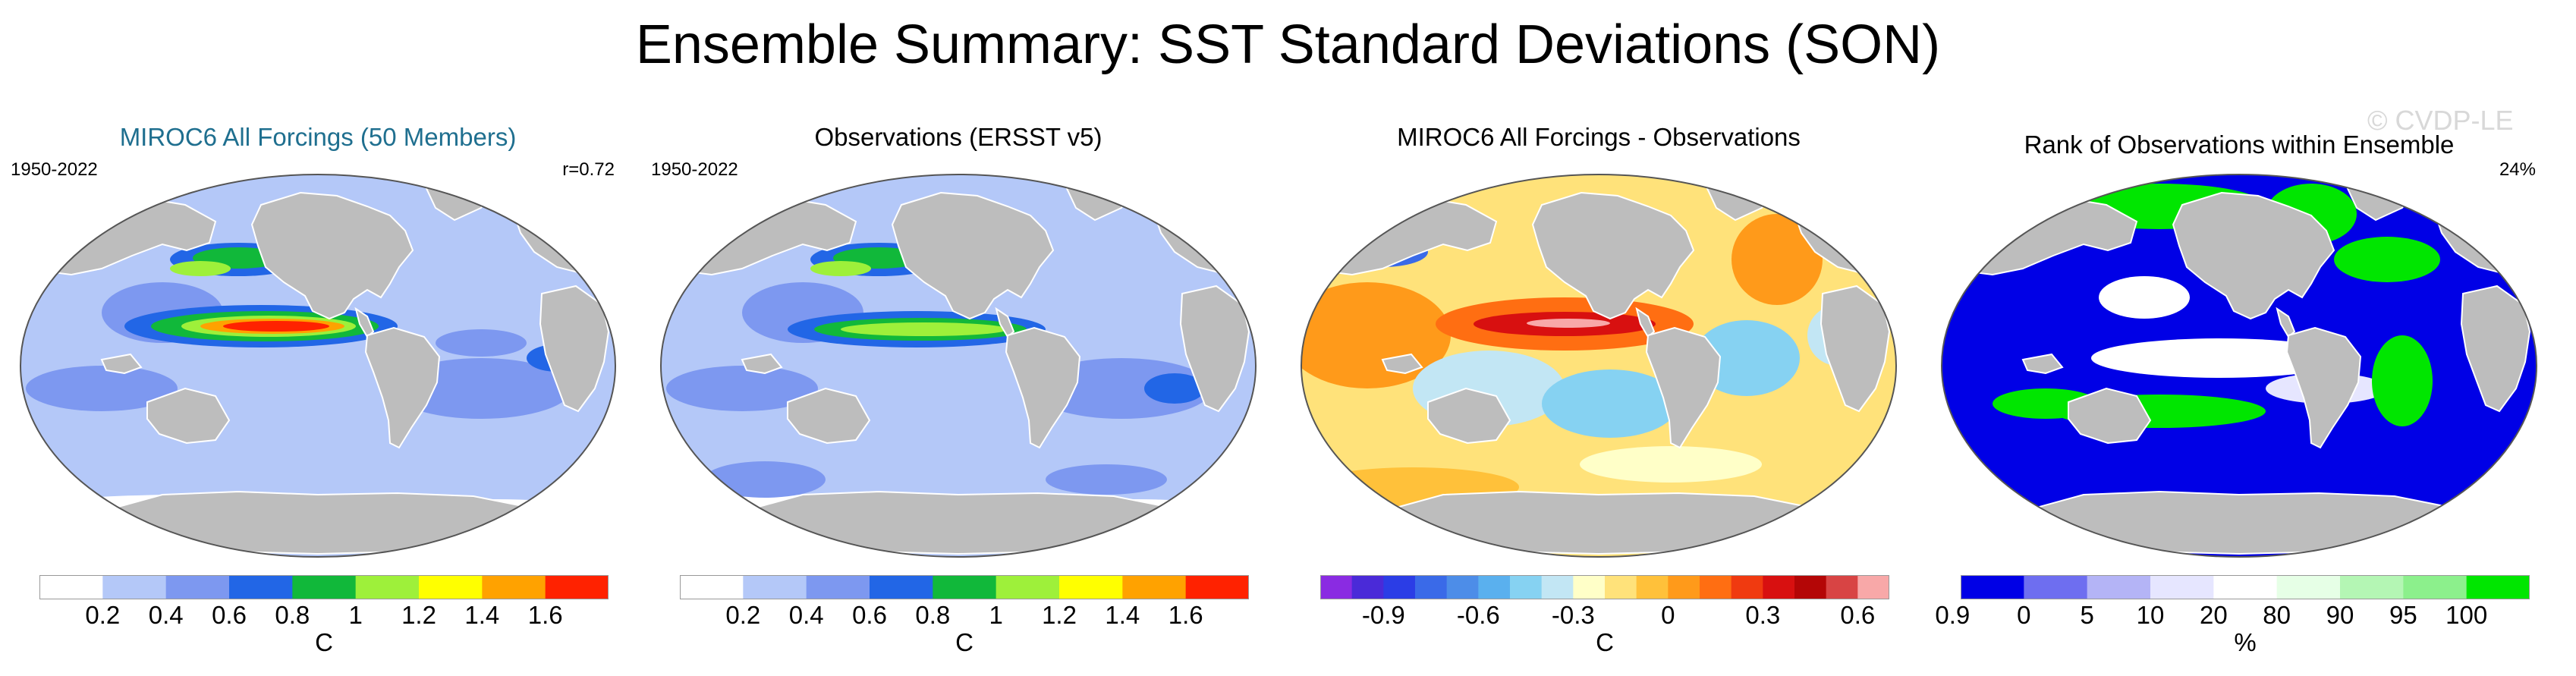  What do you see at coordinates (2466, 615) in the screenshot?
I see `colorbar-tick-label: 100` at bounding box center [2466, 615].